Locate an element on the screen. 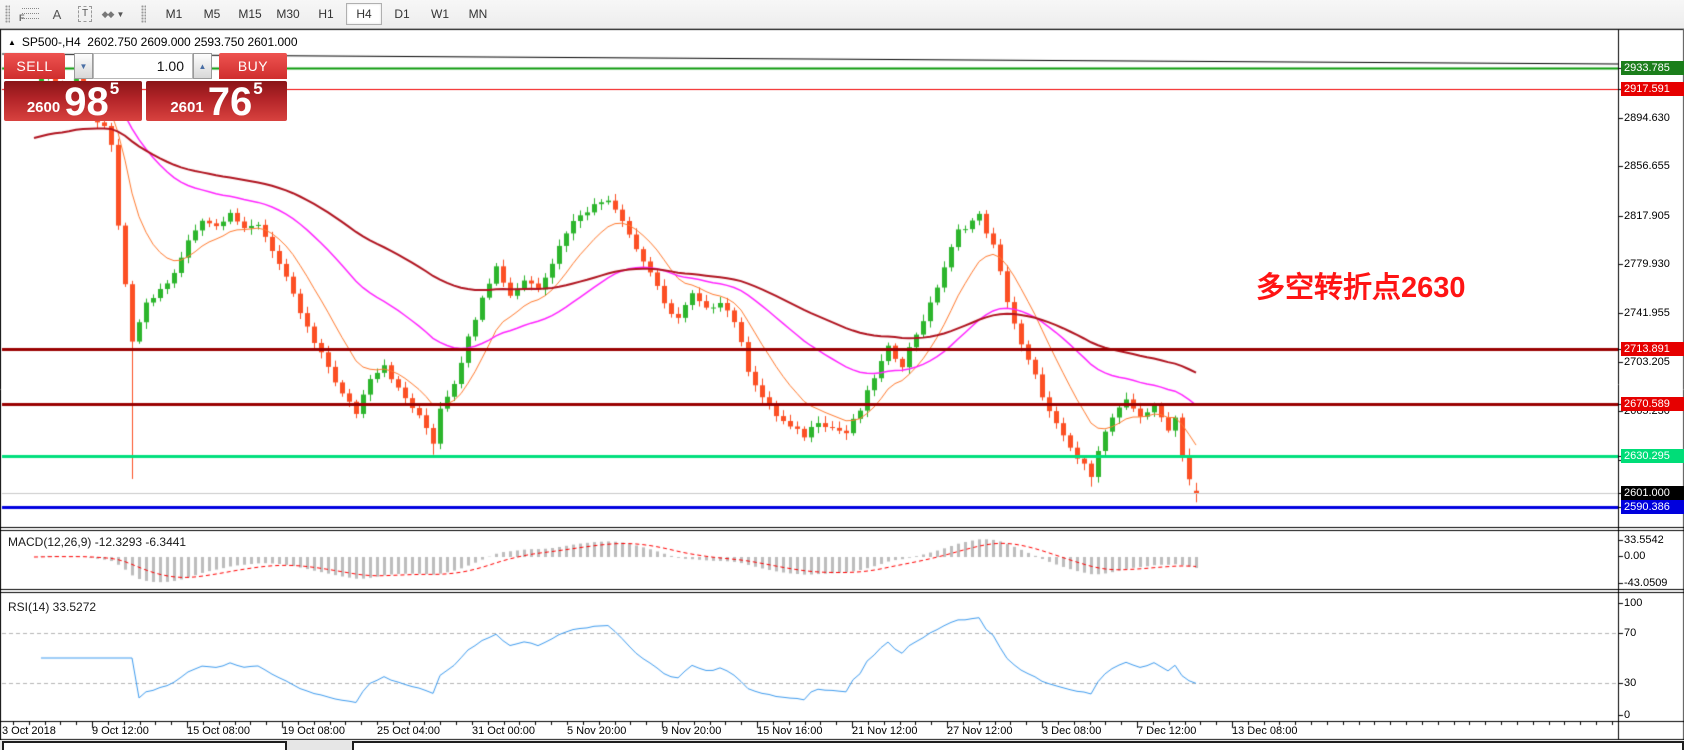  buy-price-main: 76 is located at coordinates (230, 102).